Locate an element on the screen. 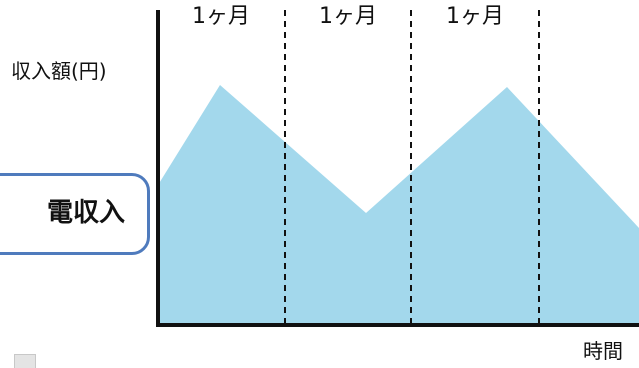  period-label-2: 1ヶ月 is located at coordinates (348, 16).